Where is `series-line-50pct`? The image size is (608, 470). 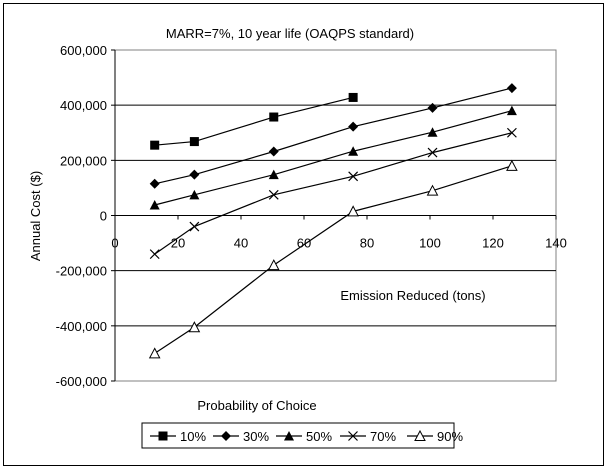 series-line-50pct is located at coordinates (333, 158).